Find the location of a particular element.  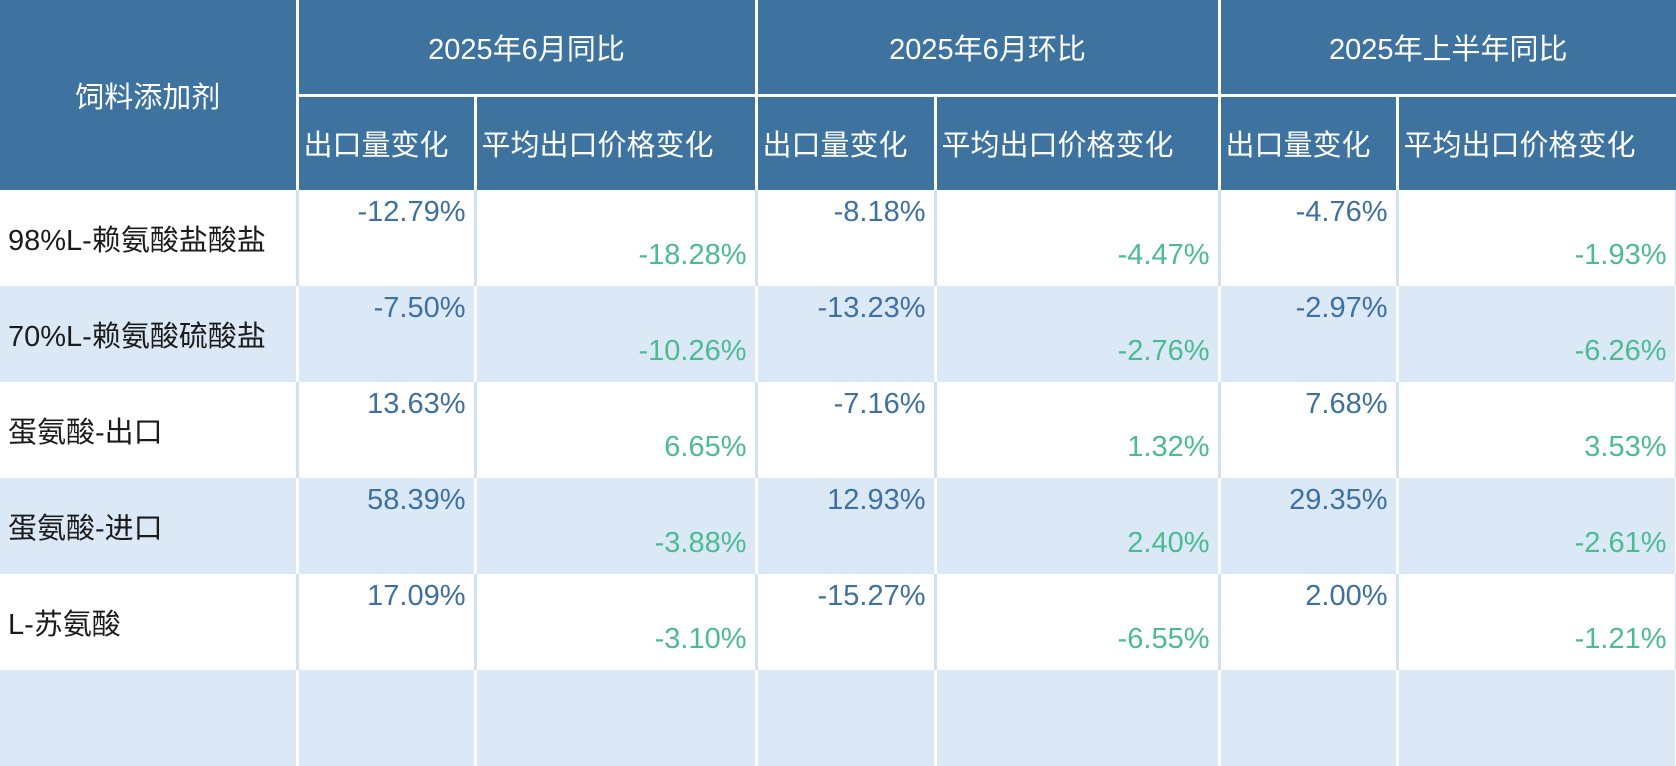

value-price-yoy: -18.28% is located at coordinates (616, 238).